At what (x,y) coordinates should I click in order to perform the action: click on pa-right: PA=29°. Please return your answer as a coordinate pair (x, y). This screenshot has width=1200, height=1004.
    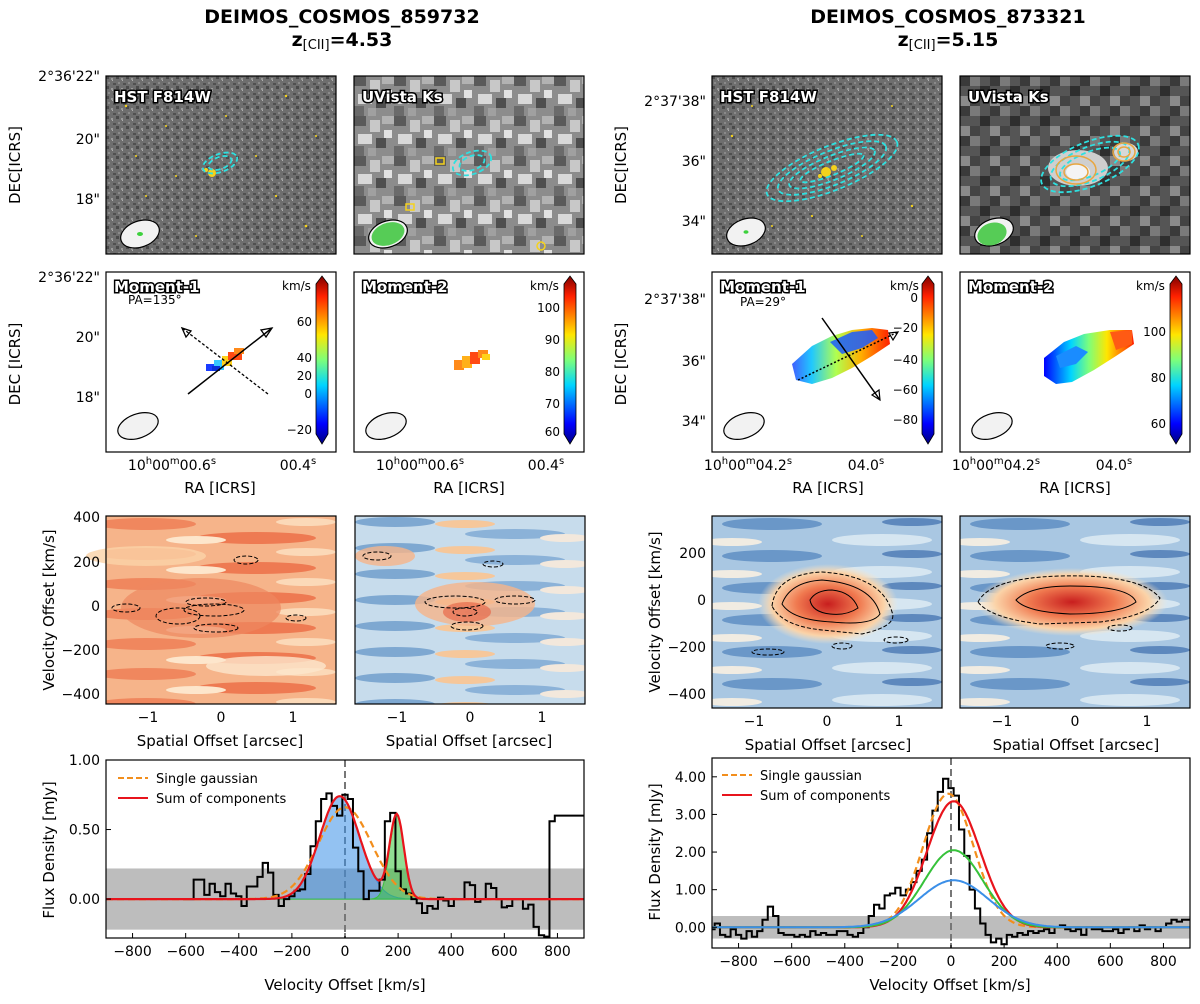
    Looking at the image, I should click on (763, 302).